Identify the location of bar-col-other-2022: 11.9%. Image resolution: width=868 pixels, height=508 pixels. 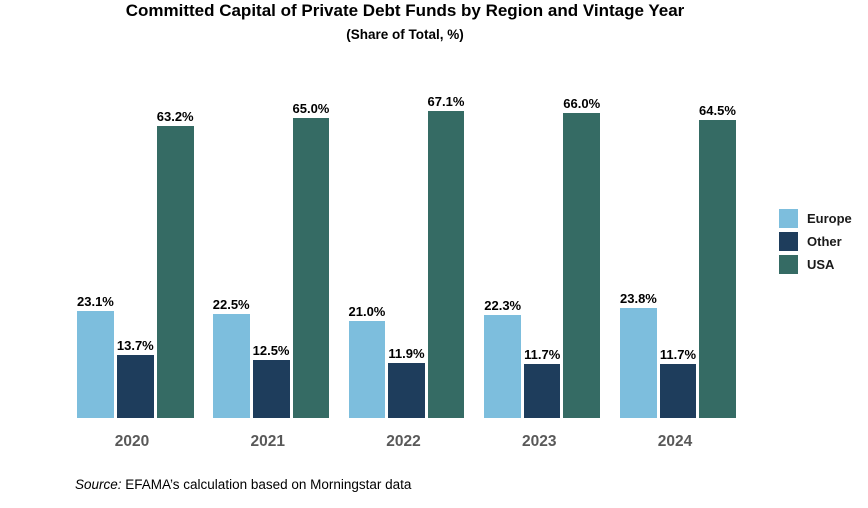
(406, 256).